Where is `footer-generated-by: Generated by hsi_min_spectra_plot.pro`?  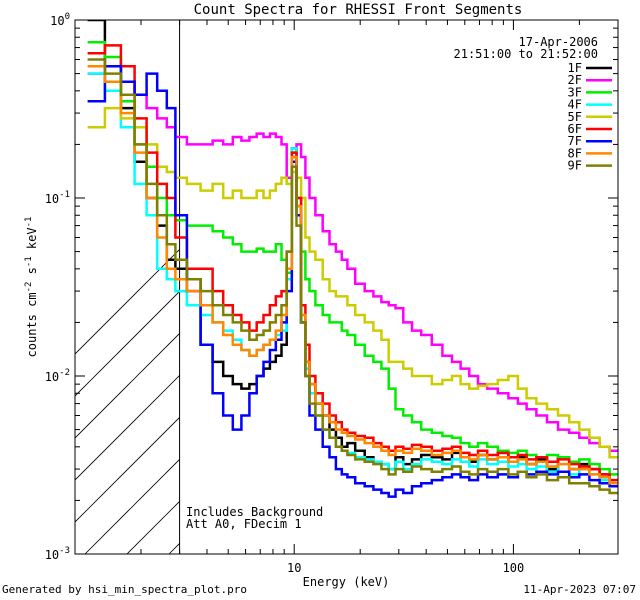 footer-generated-by: Generated by hsi_min_spectra_plot.pro is located at coordinates (125, 589).